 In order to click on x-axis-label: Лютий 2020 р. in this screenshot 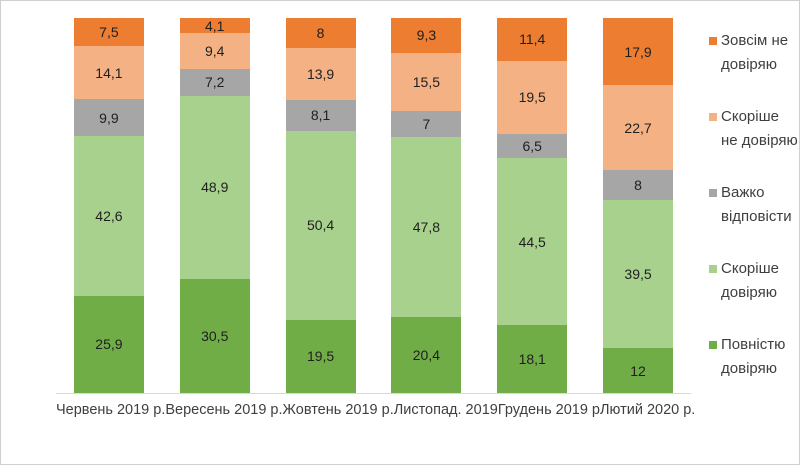, I will do `click(648, 410)`.